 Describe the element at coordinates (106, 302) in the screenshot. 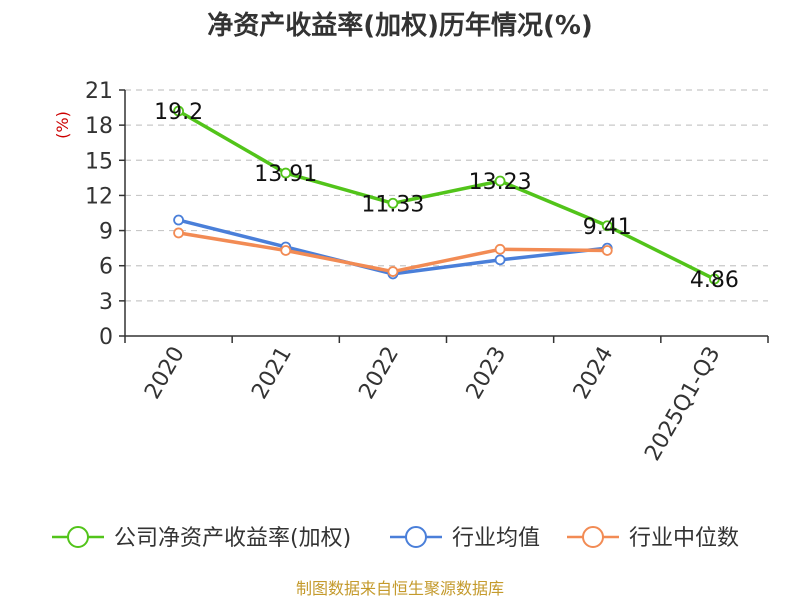

I see `y-tick-label: 3` at that location.